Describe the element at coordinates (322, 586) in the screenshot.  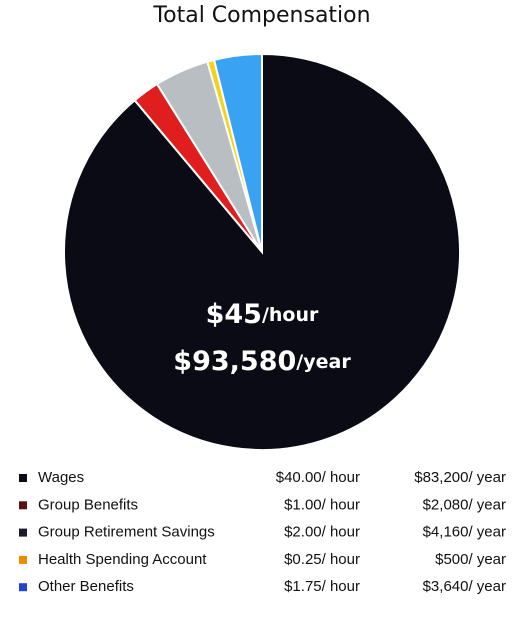
I see `hourly-label: $1.75/ hour` at that location.